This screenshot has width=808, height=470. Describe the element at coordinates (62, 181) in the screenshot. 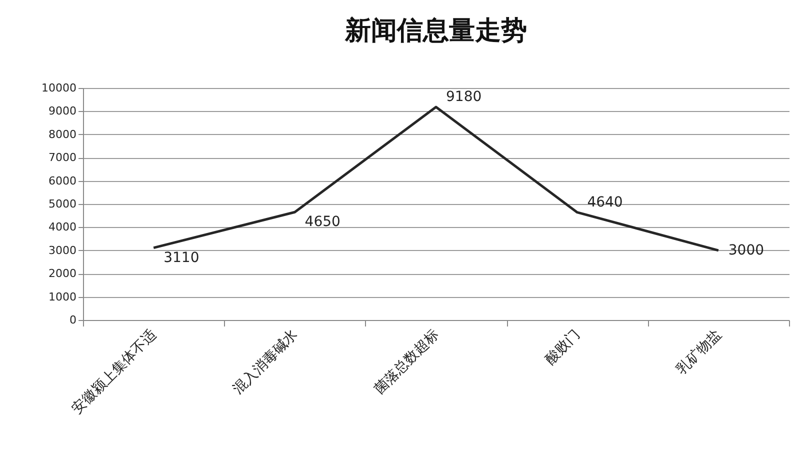

I see `y-tick-label: 6000` at that location.